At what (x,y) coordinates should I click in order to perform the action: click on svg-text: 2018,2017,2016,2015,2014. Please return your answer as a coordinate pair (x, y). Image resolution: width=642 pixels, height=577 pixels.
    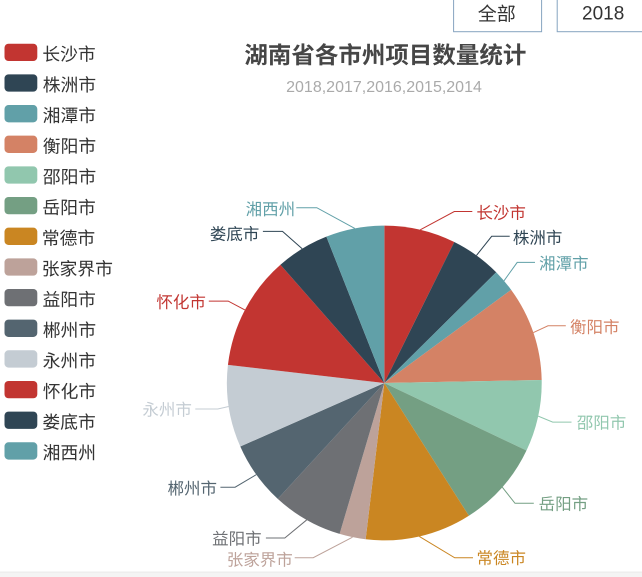
    Looking at the image, I should click on (384, 87).